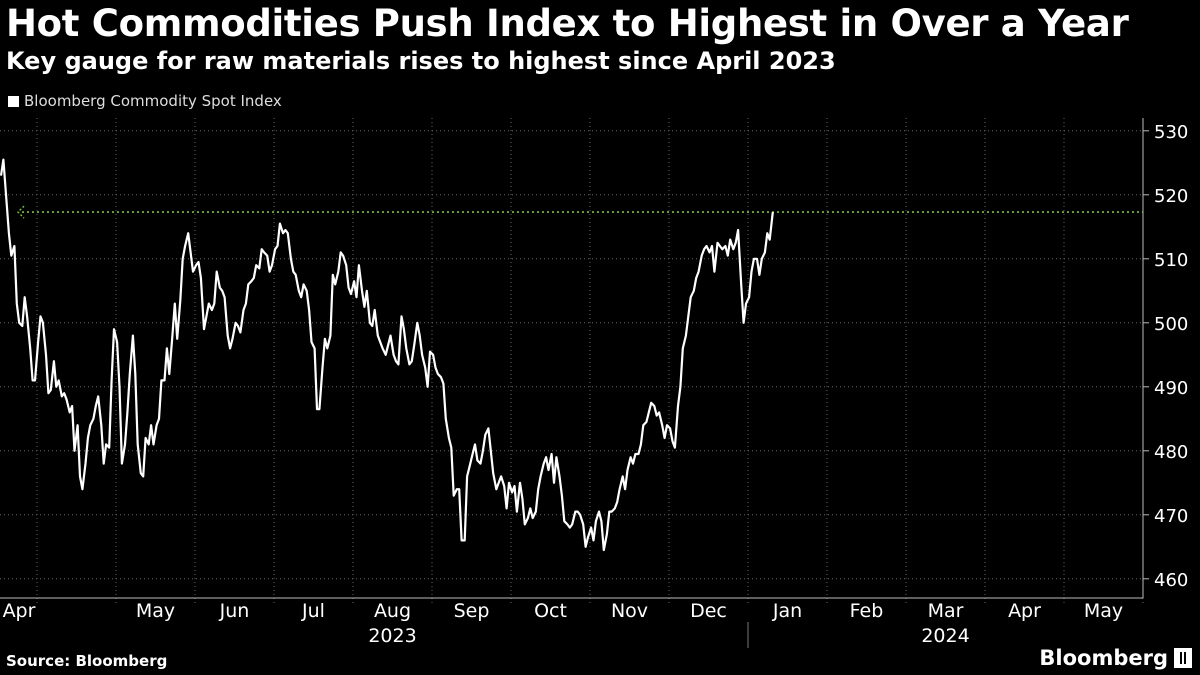 Image resolution: width=1200 pixels, height=675 pixels. Describe the element at coordinates (867, 611) in the screenshot. I see `x-tick-label: Feb` at that location.